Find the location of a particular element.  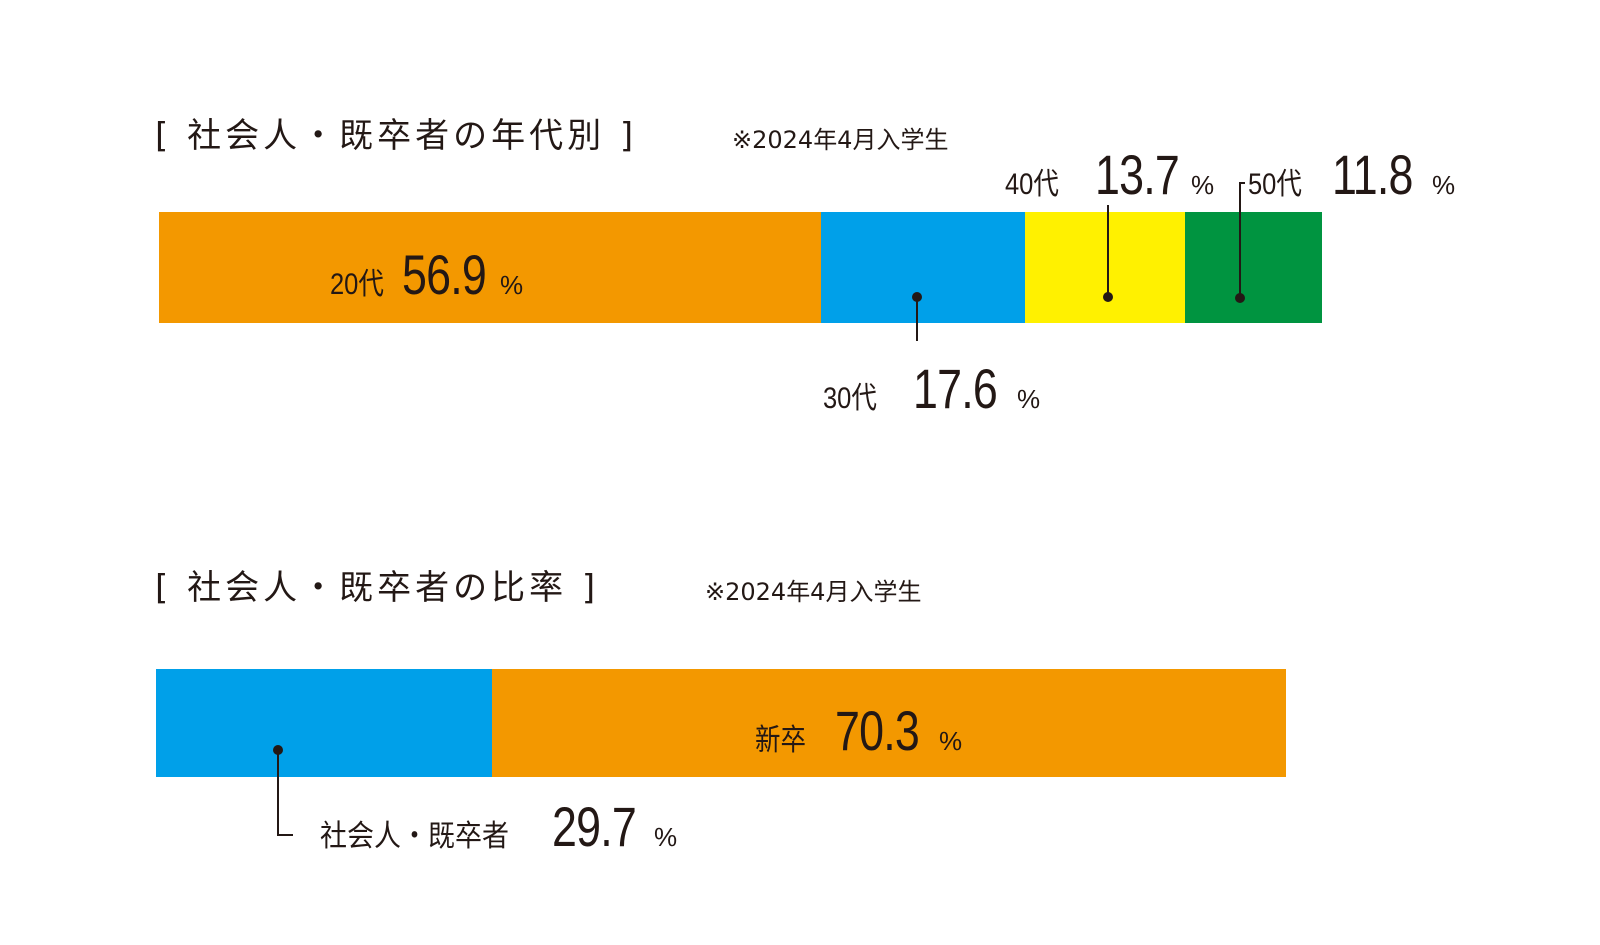

value-label: 56.9 is located at coordinates (444, 274).